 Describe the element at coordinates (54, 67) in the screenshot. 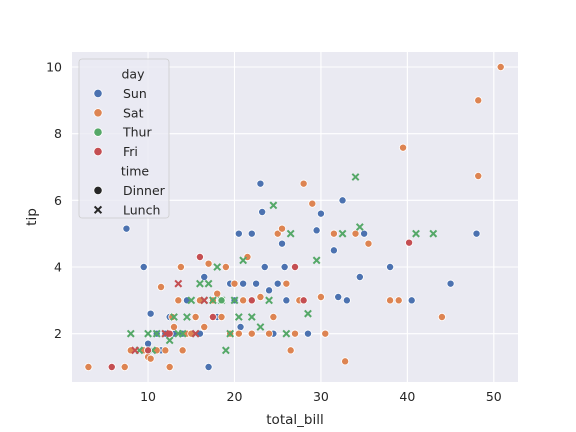

I see `y-tick-label: 10` at that location.